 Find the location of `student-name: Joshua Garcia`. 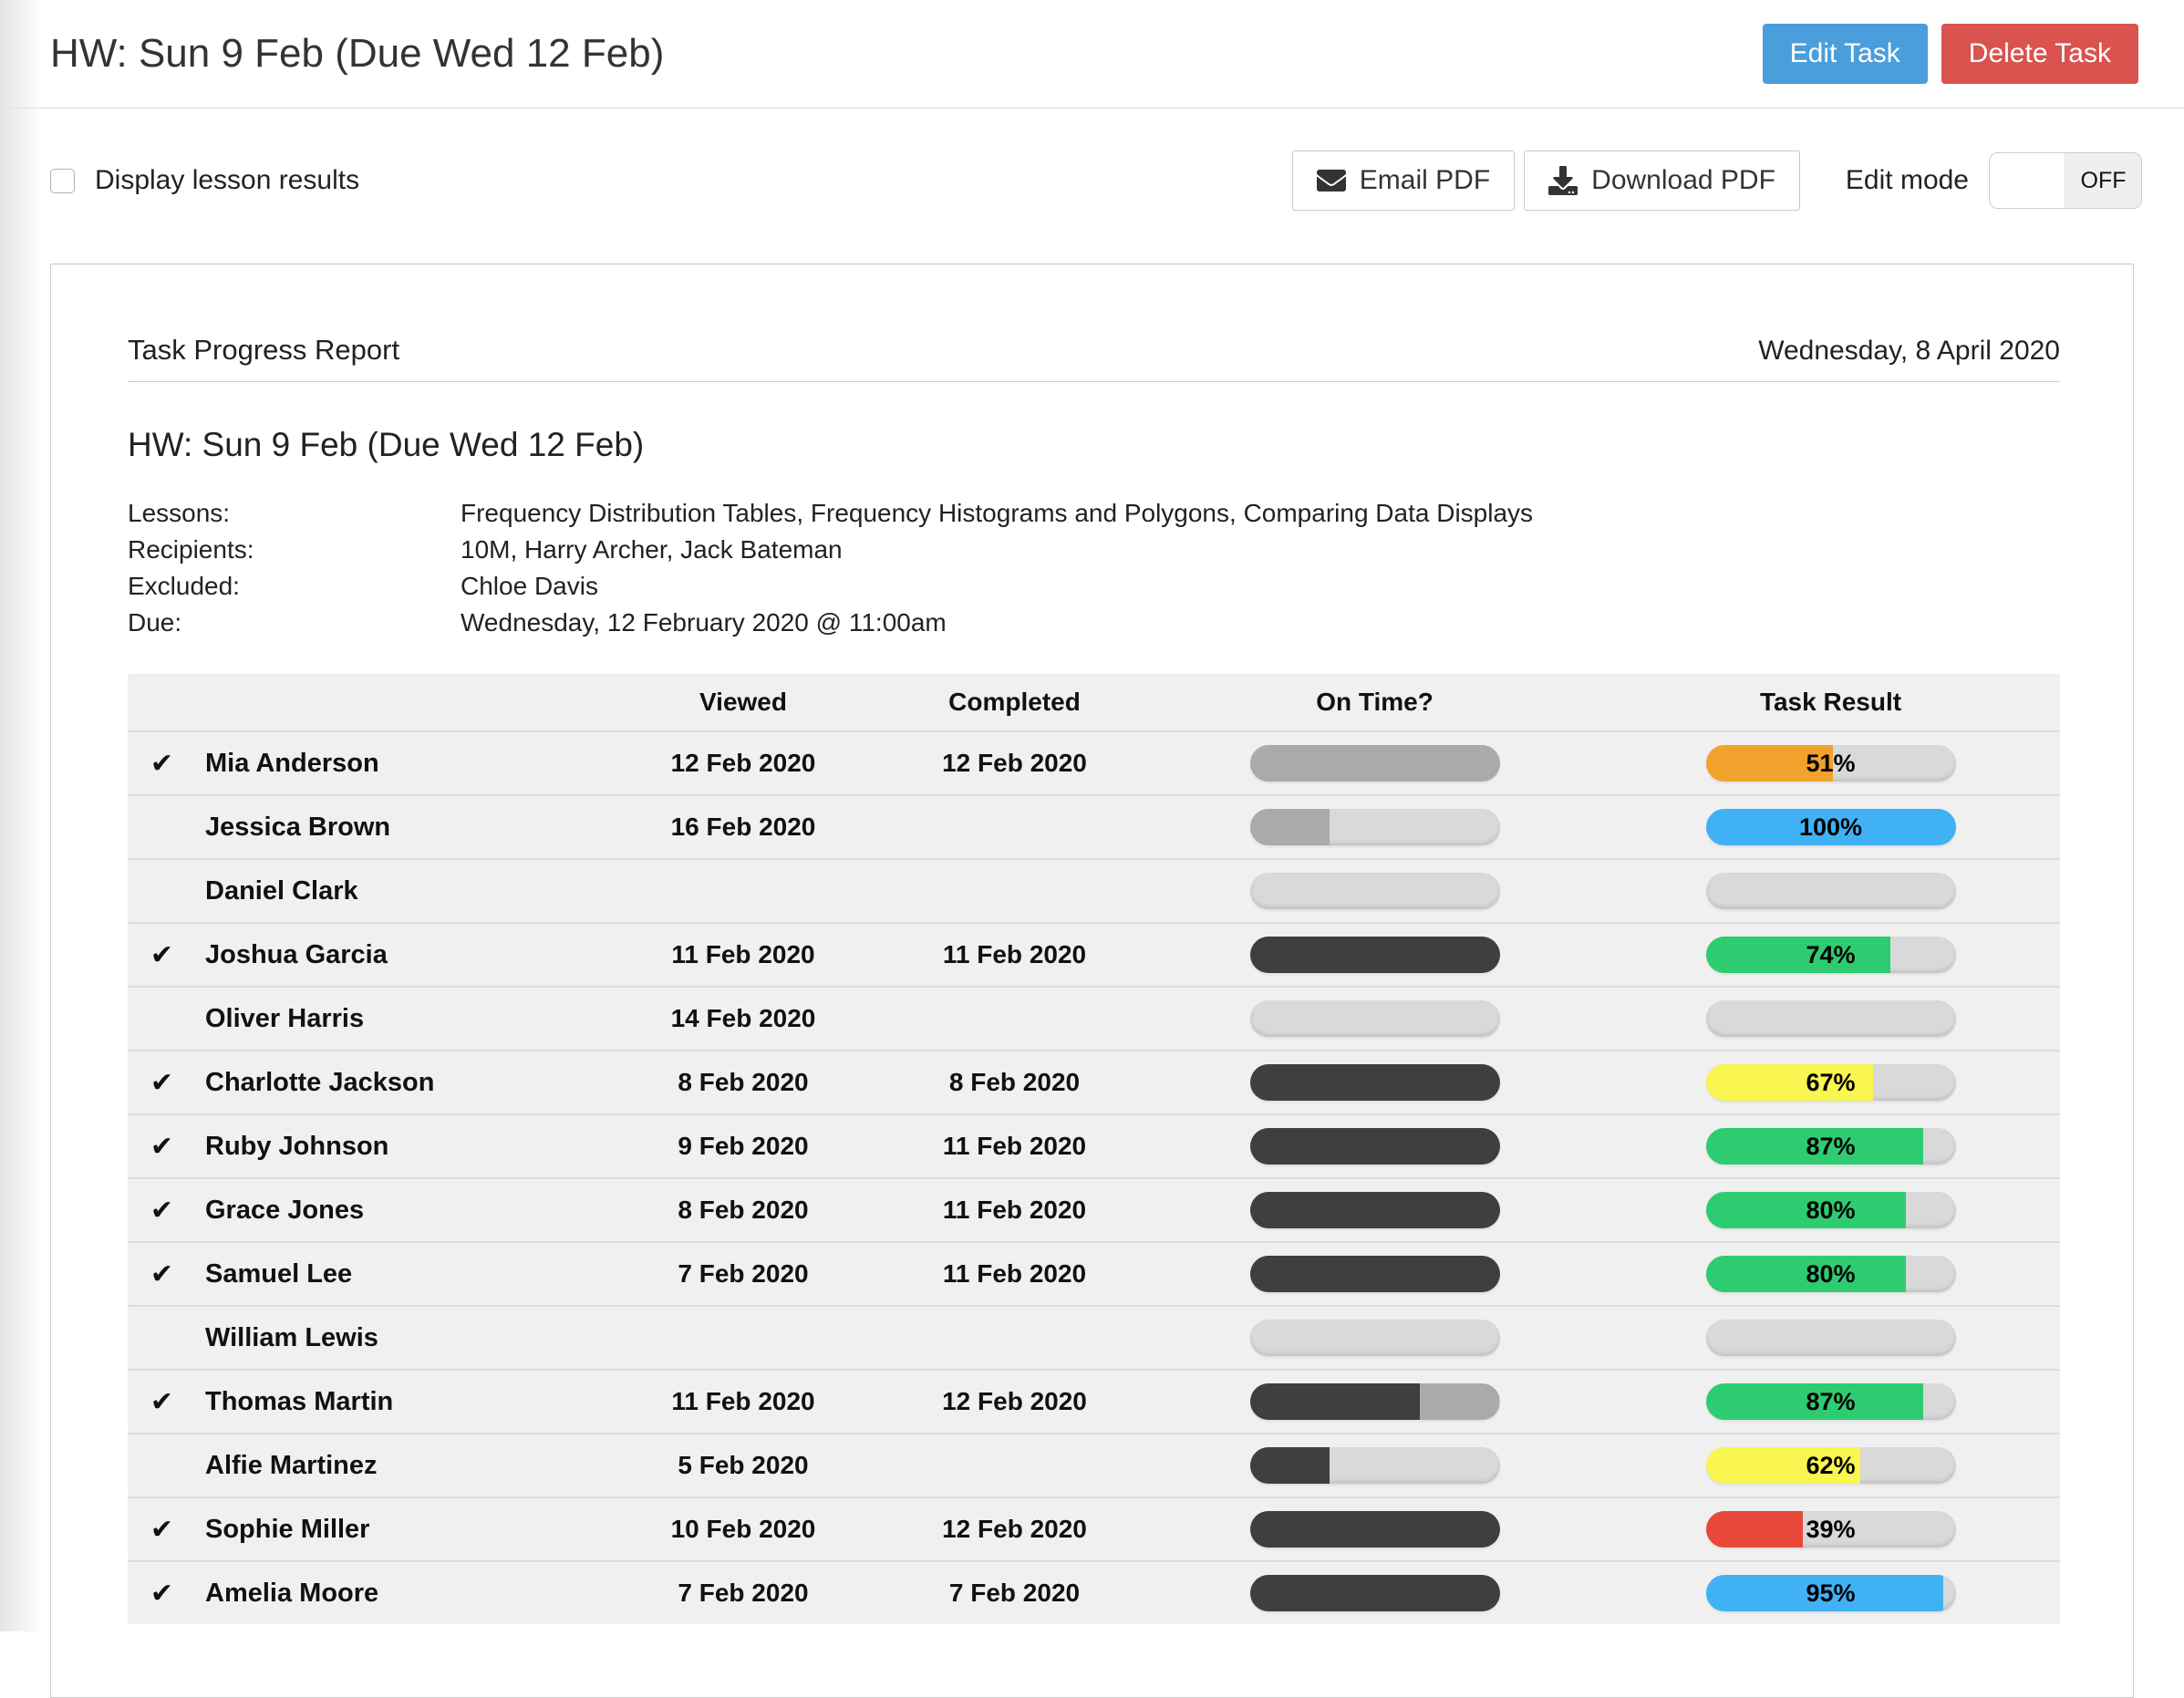

student-name: Joshua Garcia is located at coordinates (297, 954).